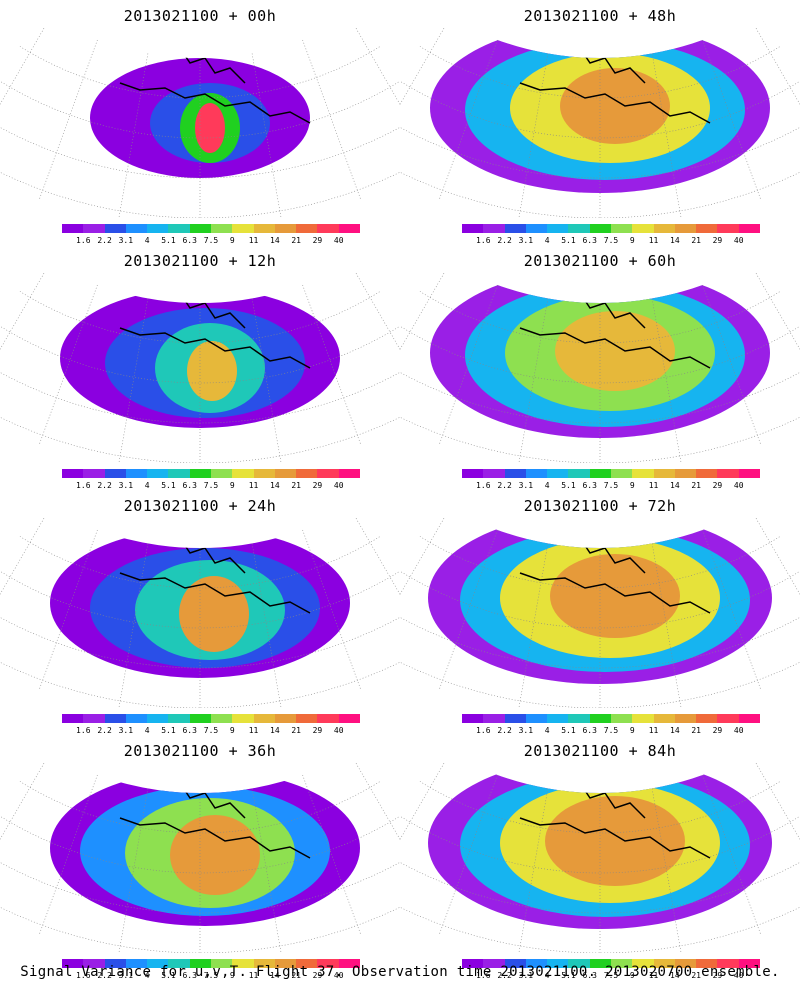 Image resolution: width=800 pixels, height=1000 pixels. I want to click on colorbar-label: 6.3, so click(189, 975).